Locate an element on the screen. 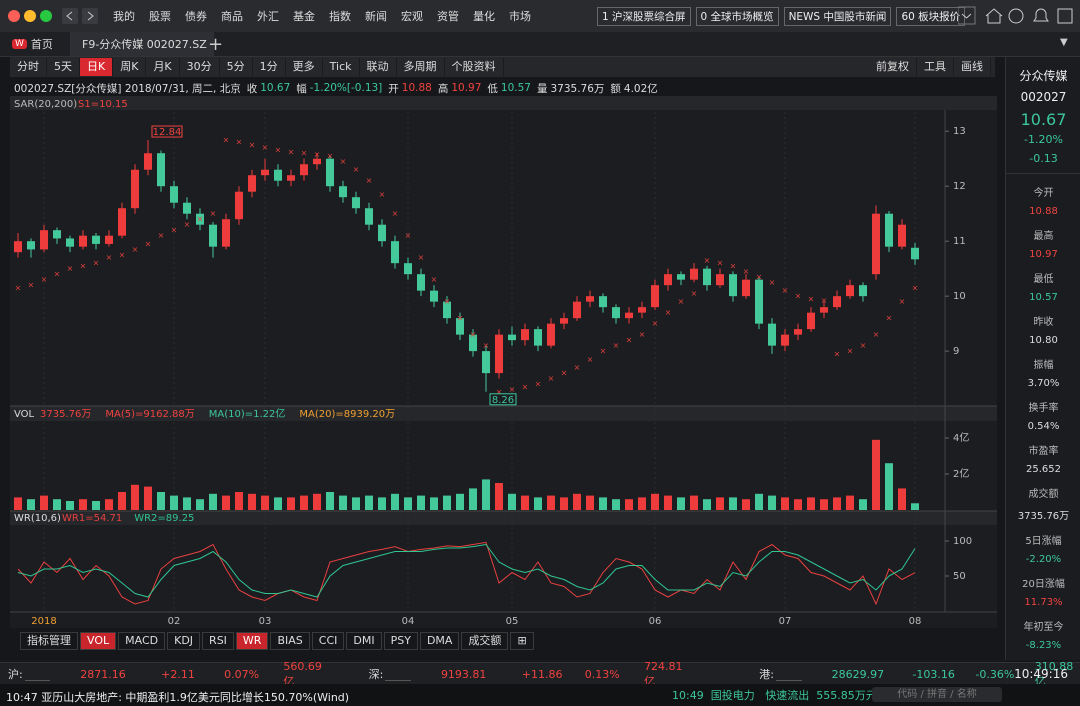  menu-item: 债券 is located at coordinates (196, 16).